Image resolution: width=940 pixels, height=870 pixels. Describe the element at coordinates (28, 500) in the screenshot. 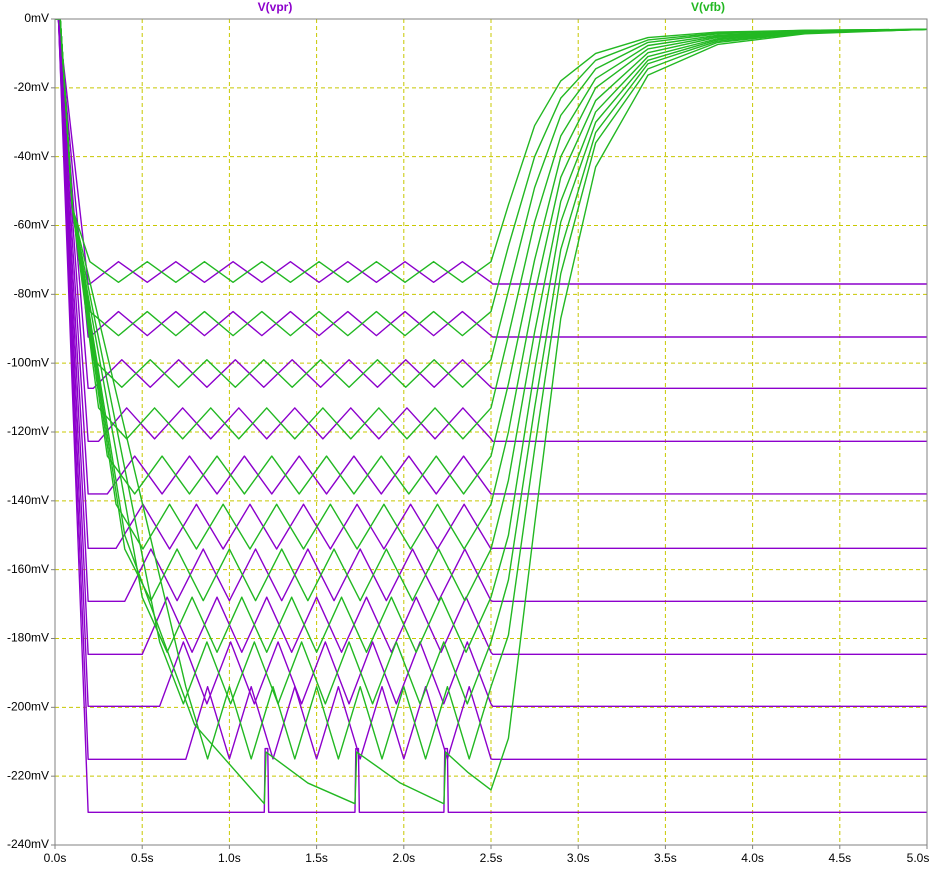

I see `y-tick-label: -140mV` at that location.